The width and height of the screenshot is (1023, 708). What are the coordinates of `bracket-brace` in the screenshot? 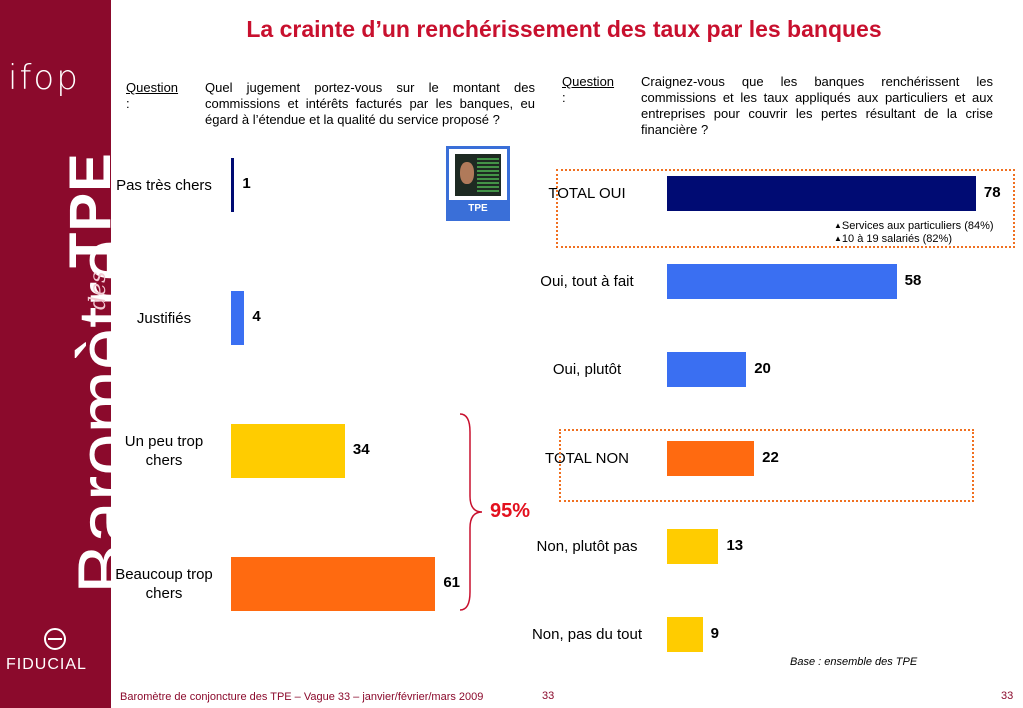 It's located at (471, 512).